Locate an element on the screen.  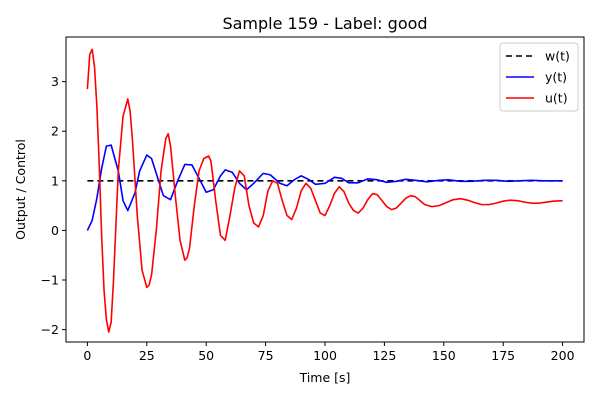
y-tick-label: −2 is located at coordinates (50, 329).